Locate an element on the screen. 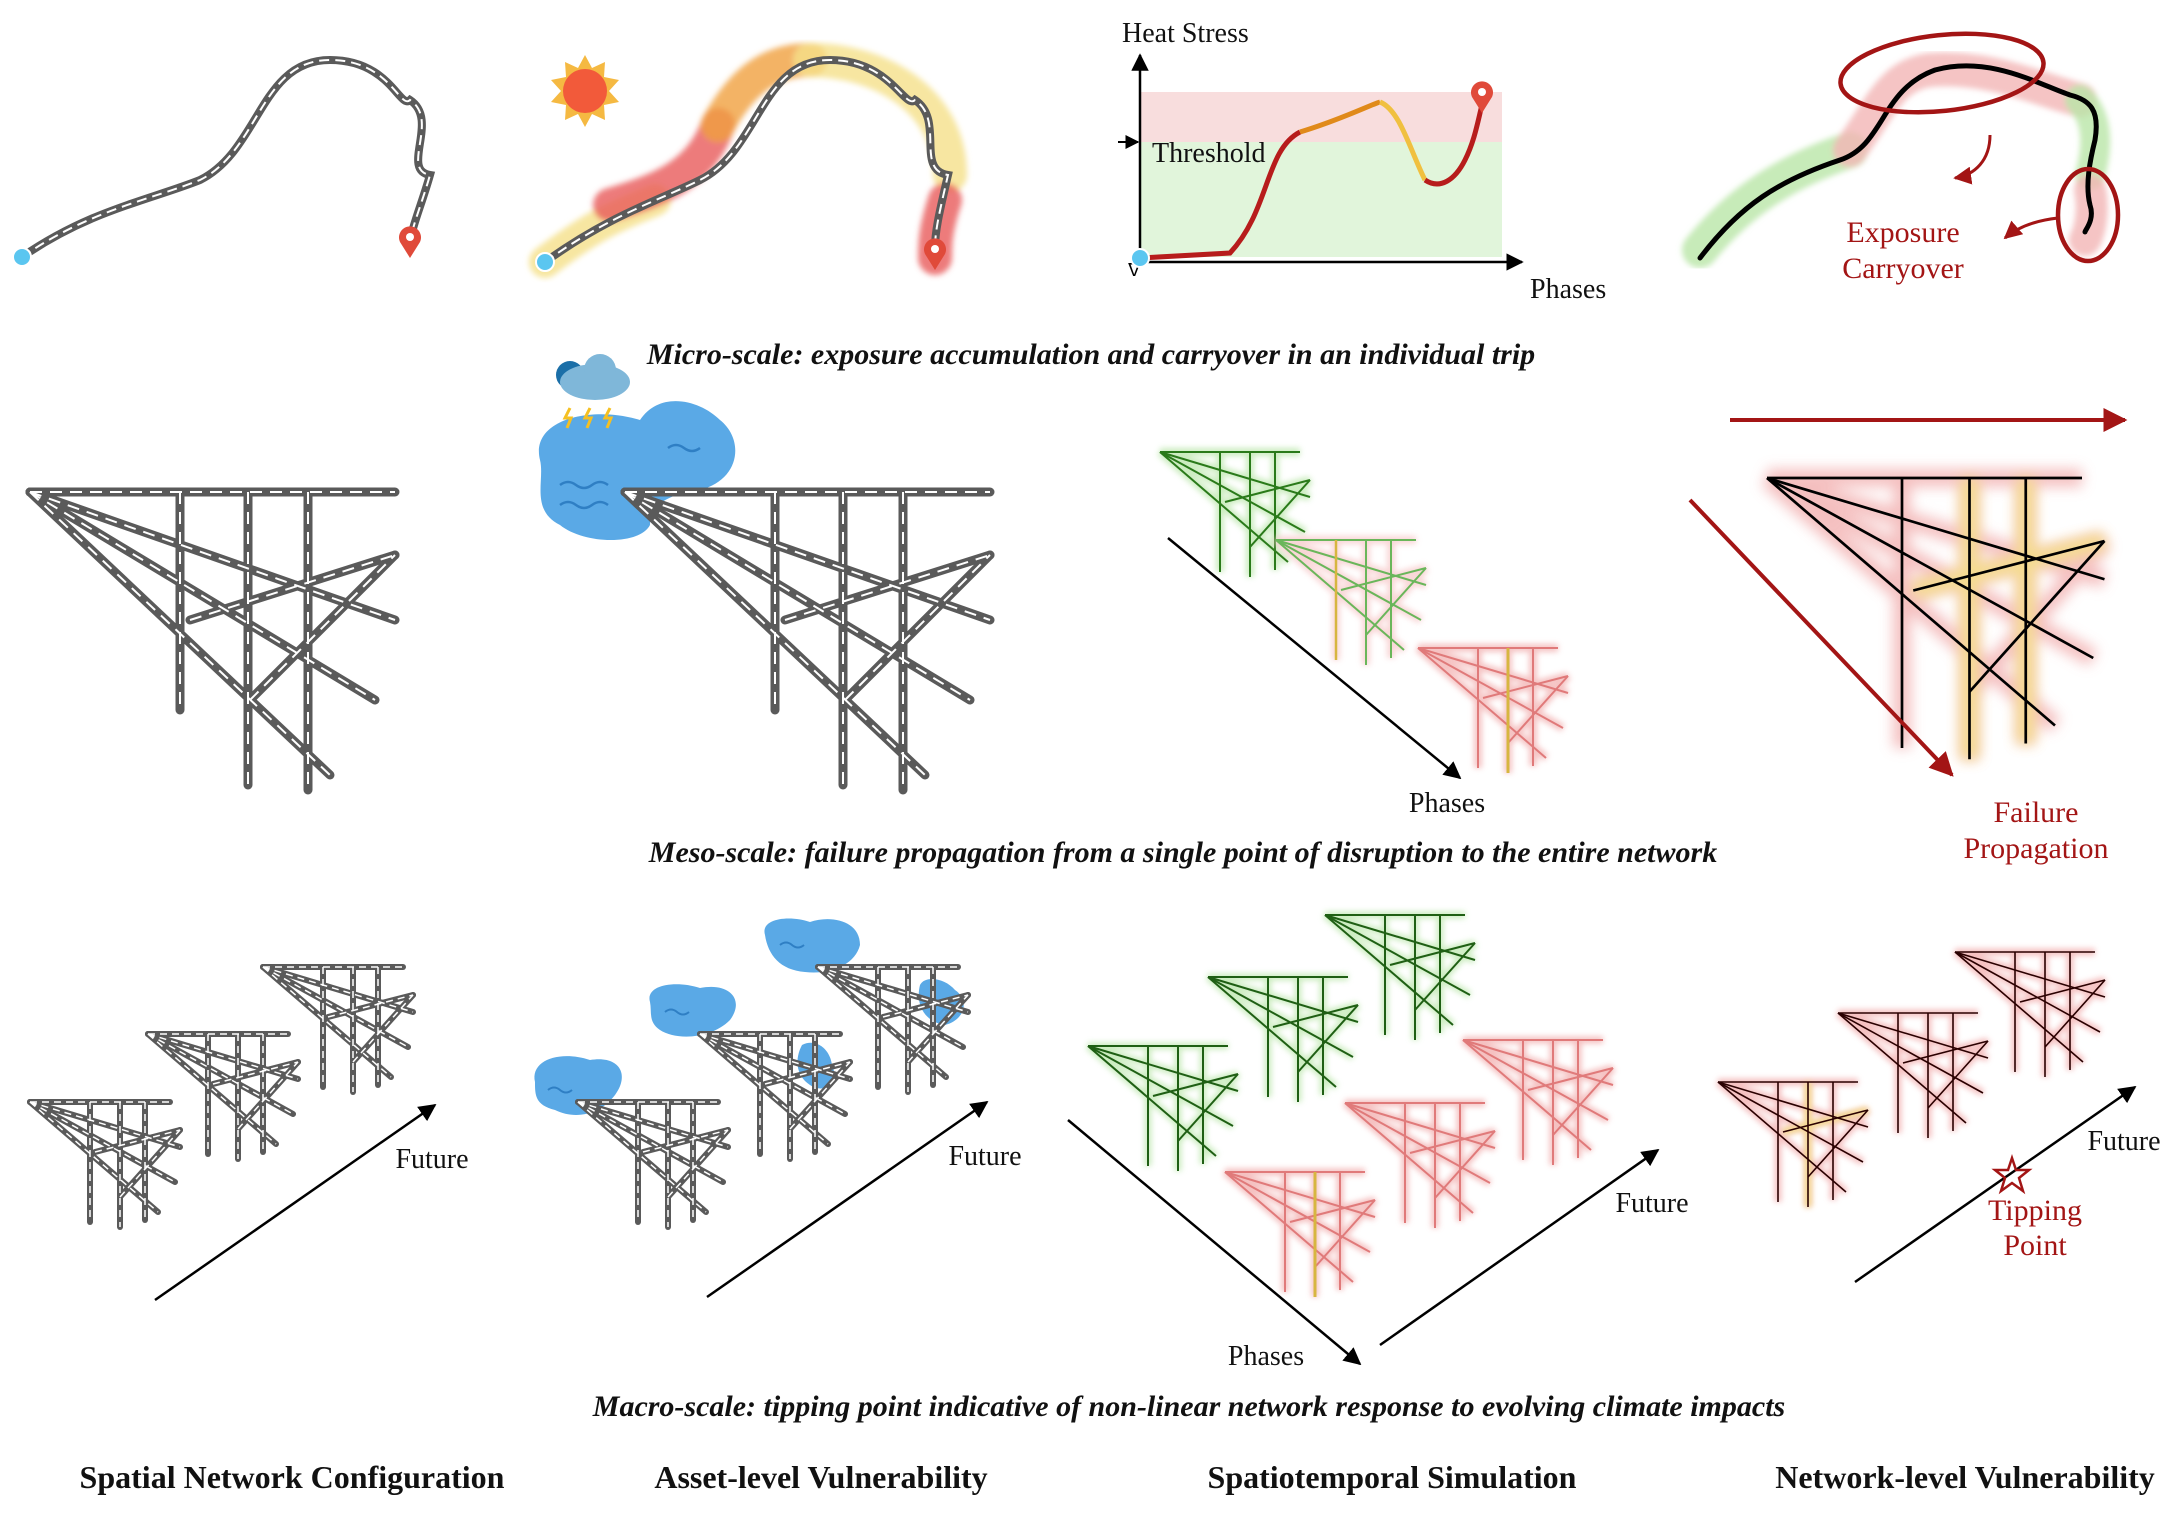  carryover-circle-top is located at coordinates (1942, 73).